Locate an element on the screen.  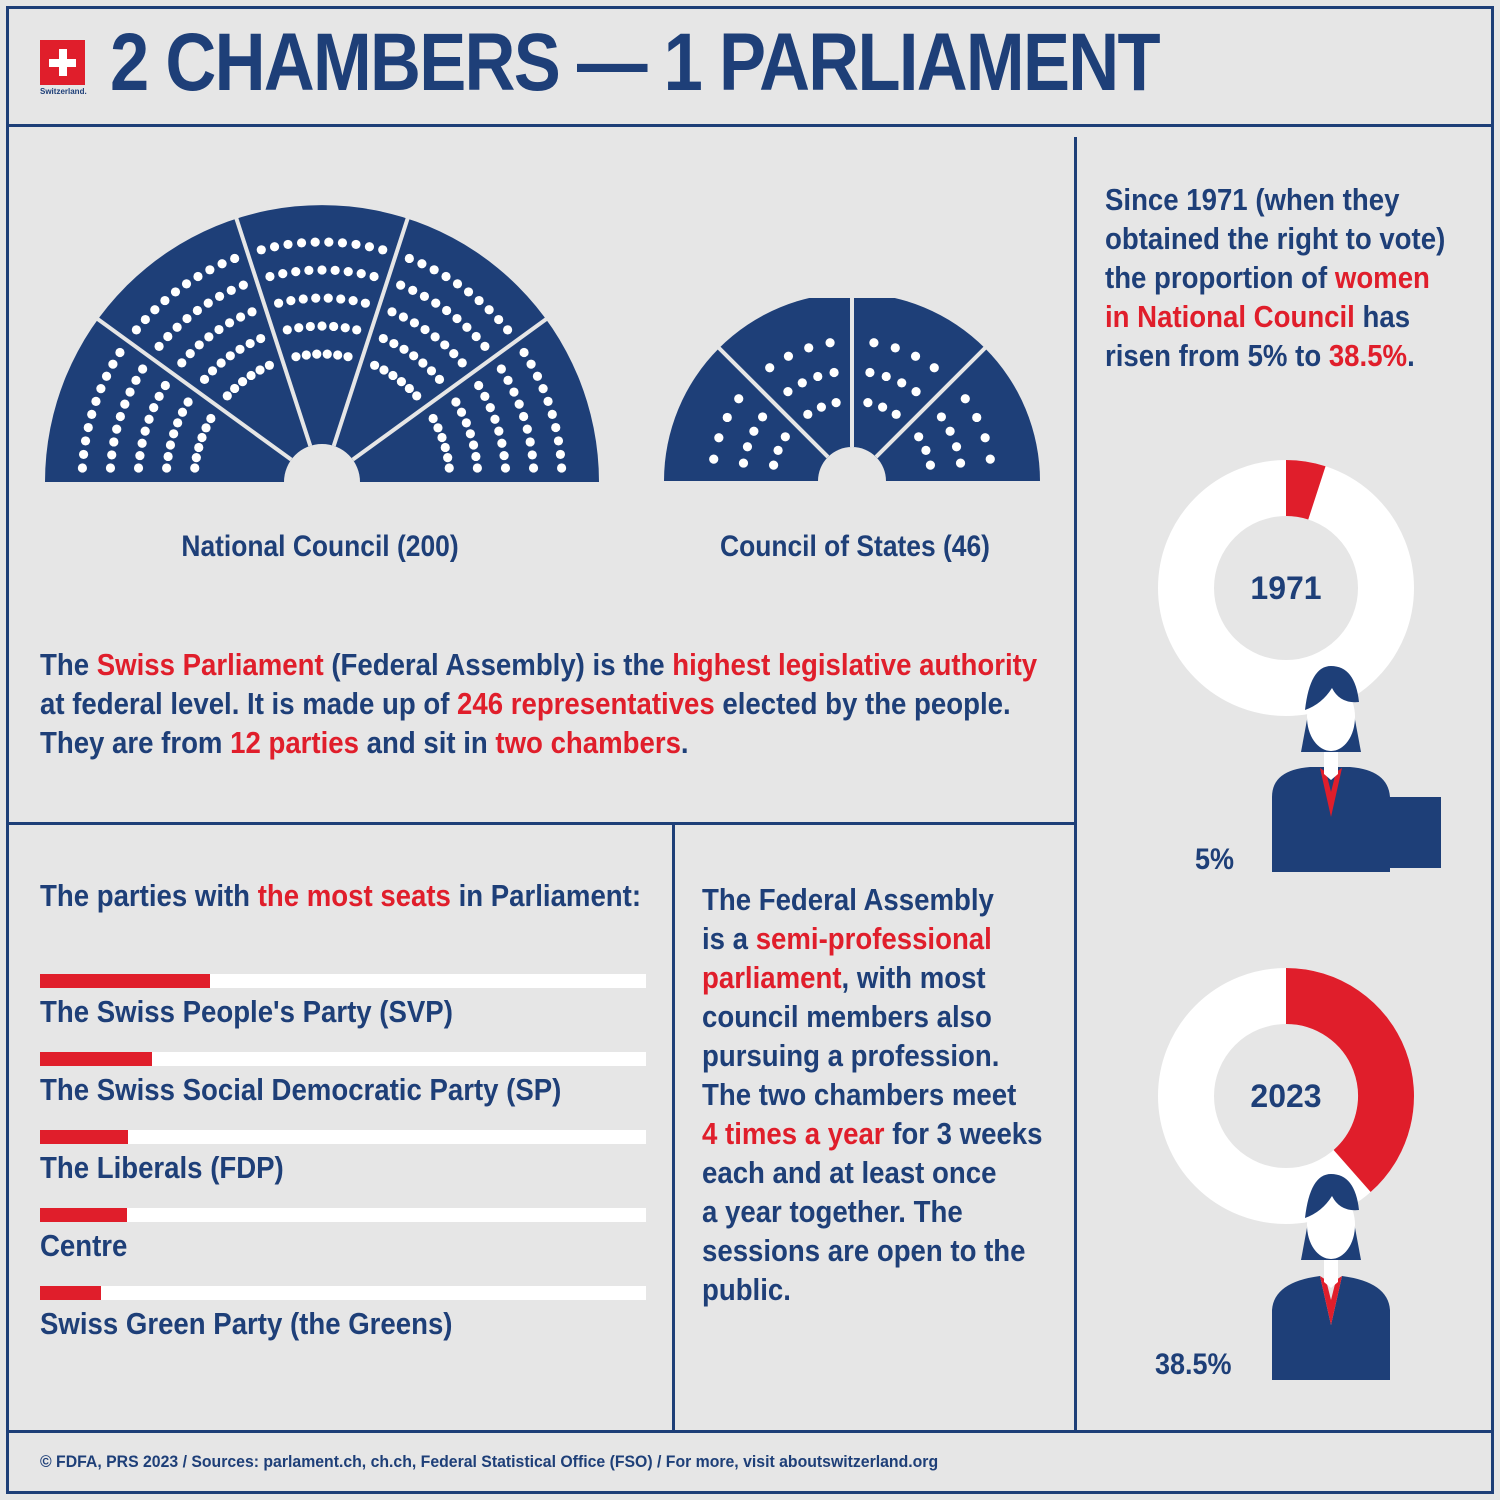
national-council-hemicycle is located at coordinates (322, 343).